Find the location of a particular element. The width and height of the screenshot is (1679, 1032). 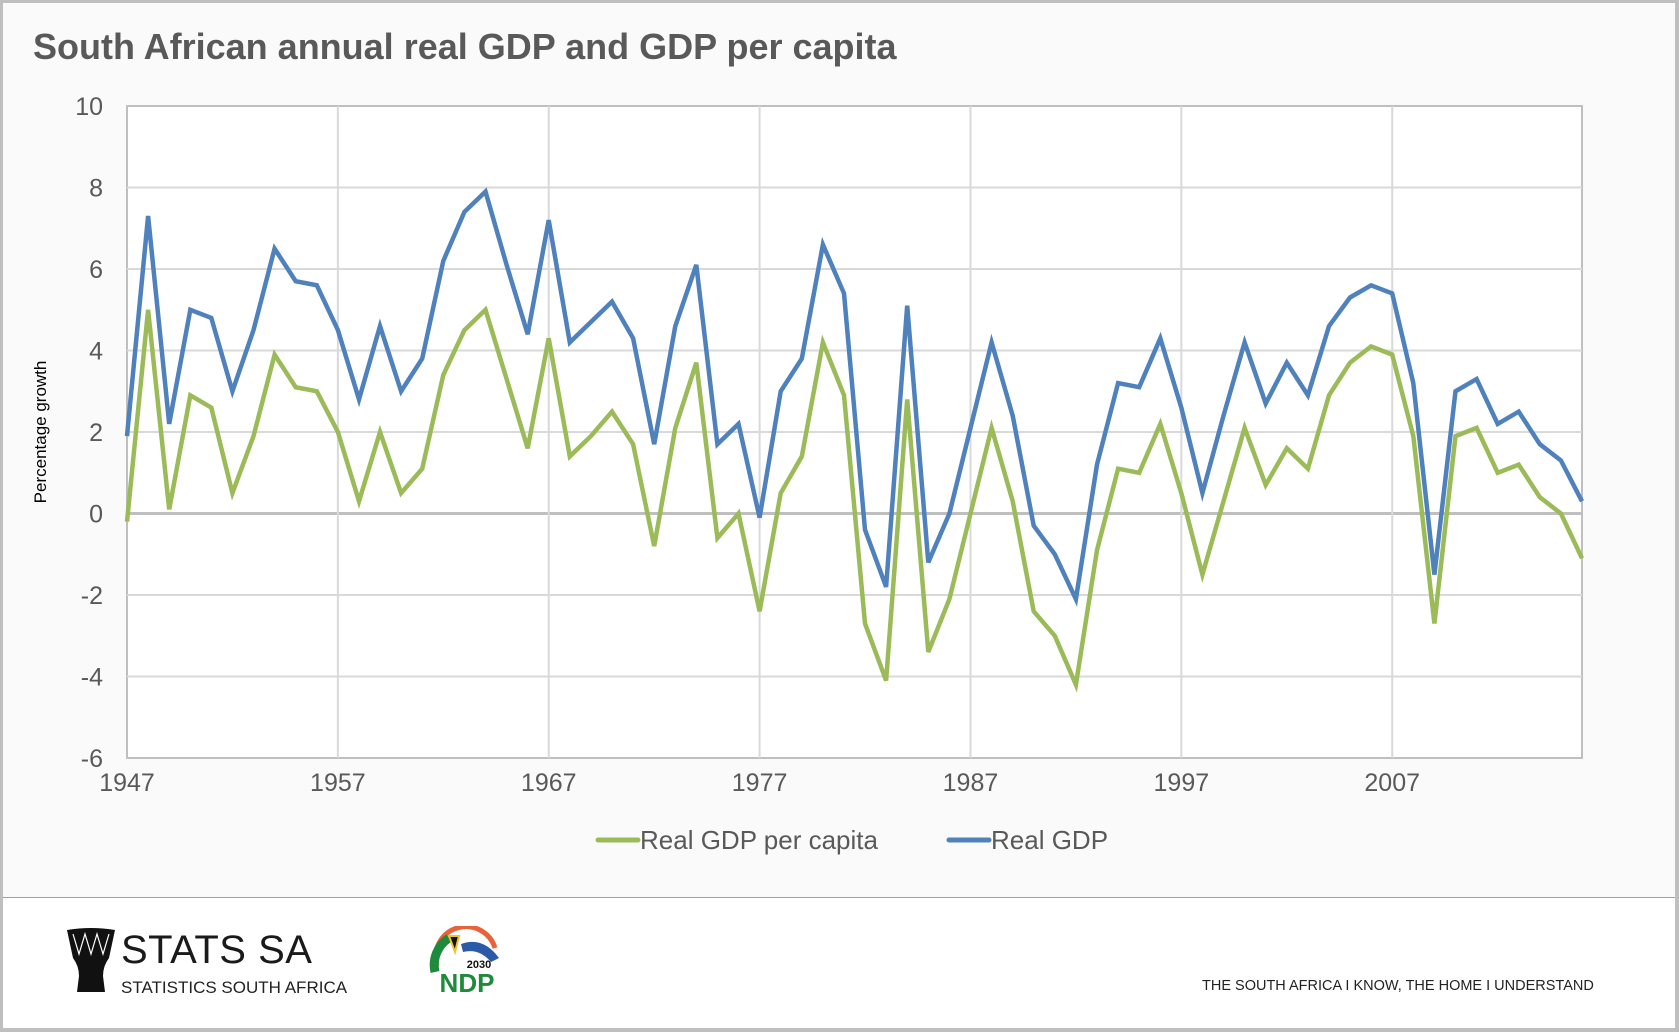

y-tick-label: 6 is located at coordinates (96, 270).